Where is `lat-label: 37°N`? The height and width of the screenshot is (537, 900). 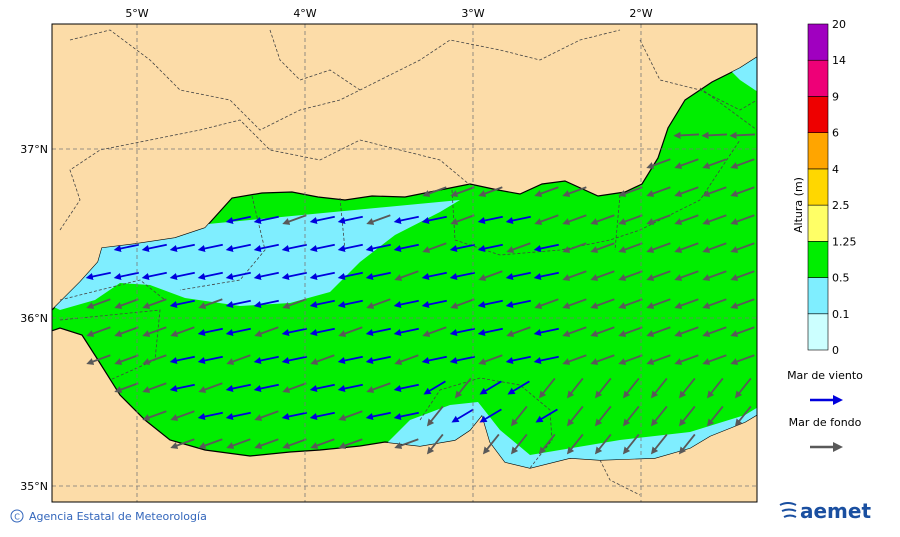
lat-label: 37°N is located at coordinates (34, 149).